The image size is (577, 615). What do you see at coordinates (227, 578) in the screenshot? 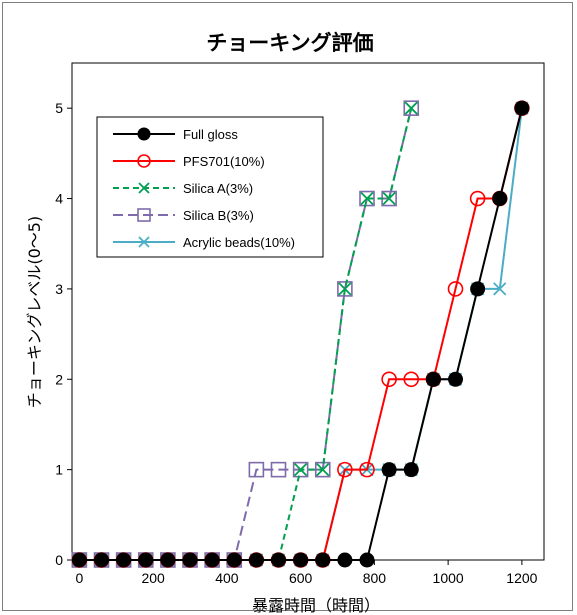
I see `x-tick-label: 400` at bounding box center [227, 578].